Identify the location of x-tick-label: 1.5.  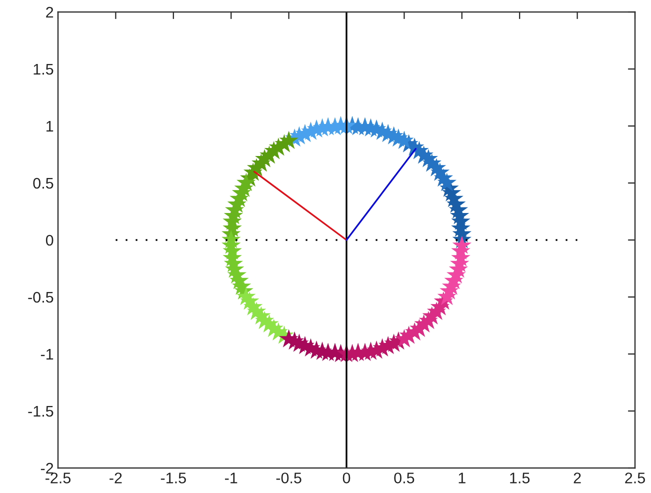
(520, 478).